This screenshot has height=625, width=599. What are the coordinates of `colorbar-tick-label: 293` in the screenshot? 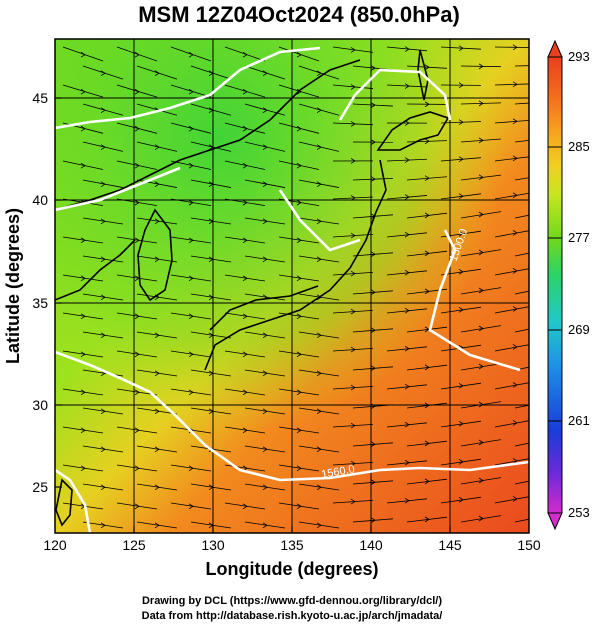 It's located at (579, 56).